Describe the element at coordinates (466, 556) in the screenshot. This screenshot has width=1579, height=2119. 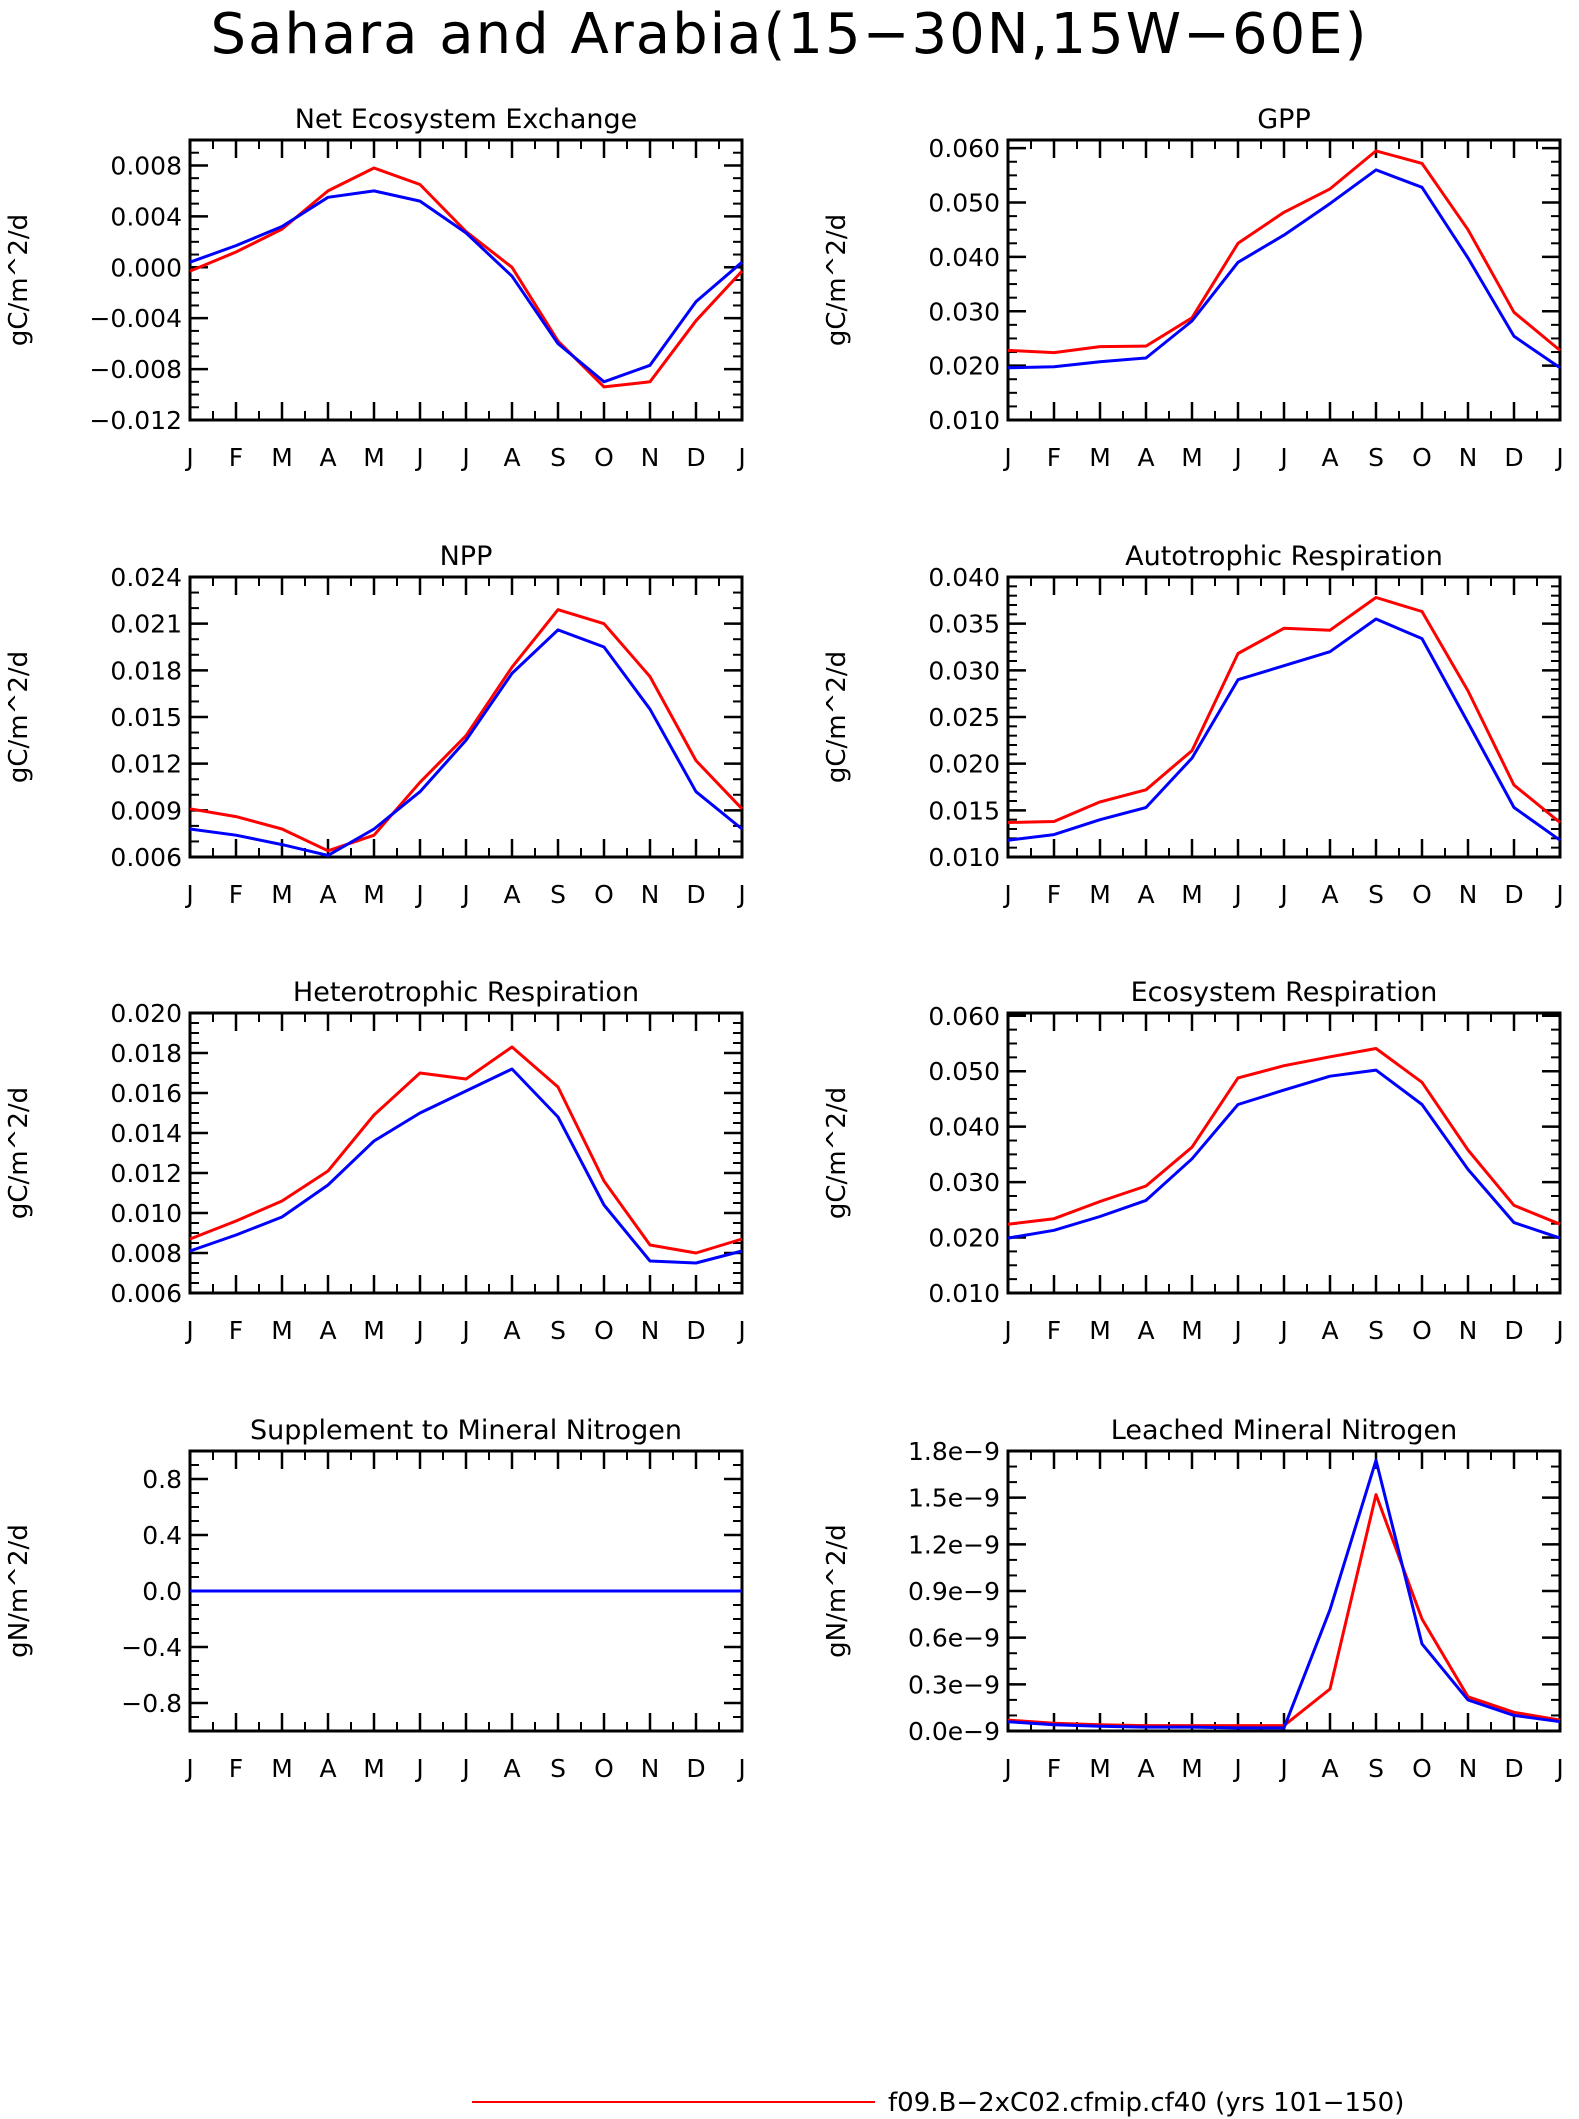
I see `panel-title: NPP` at that location.